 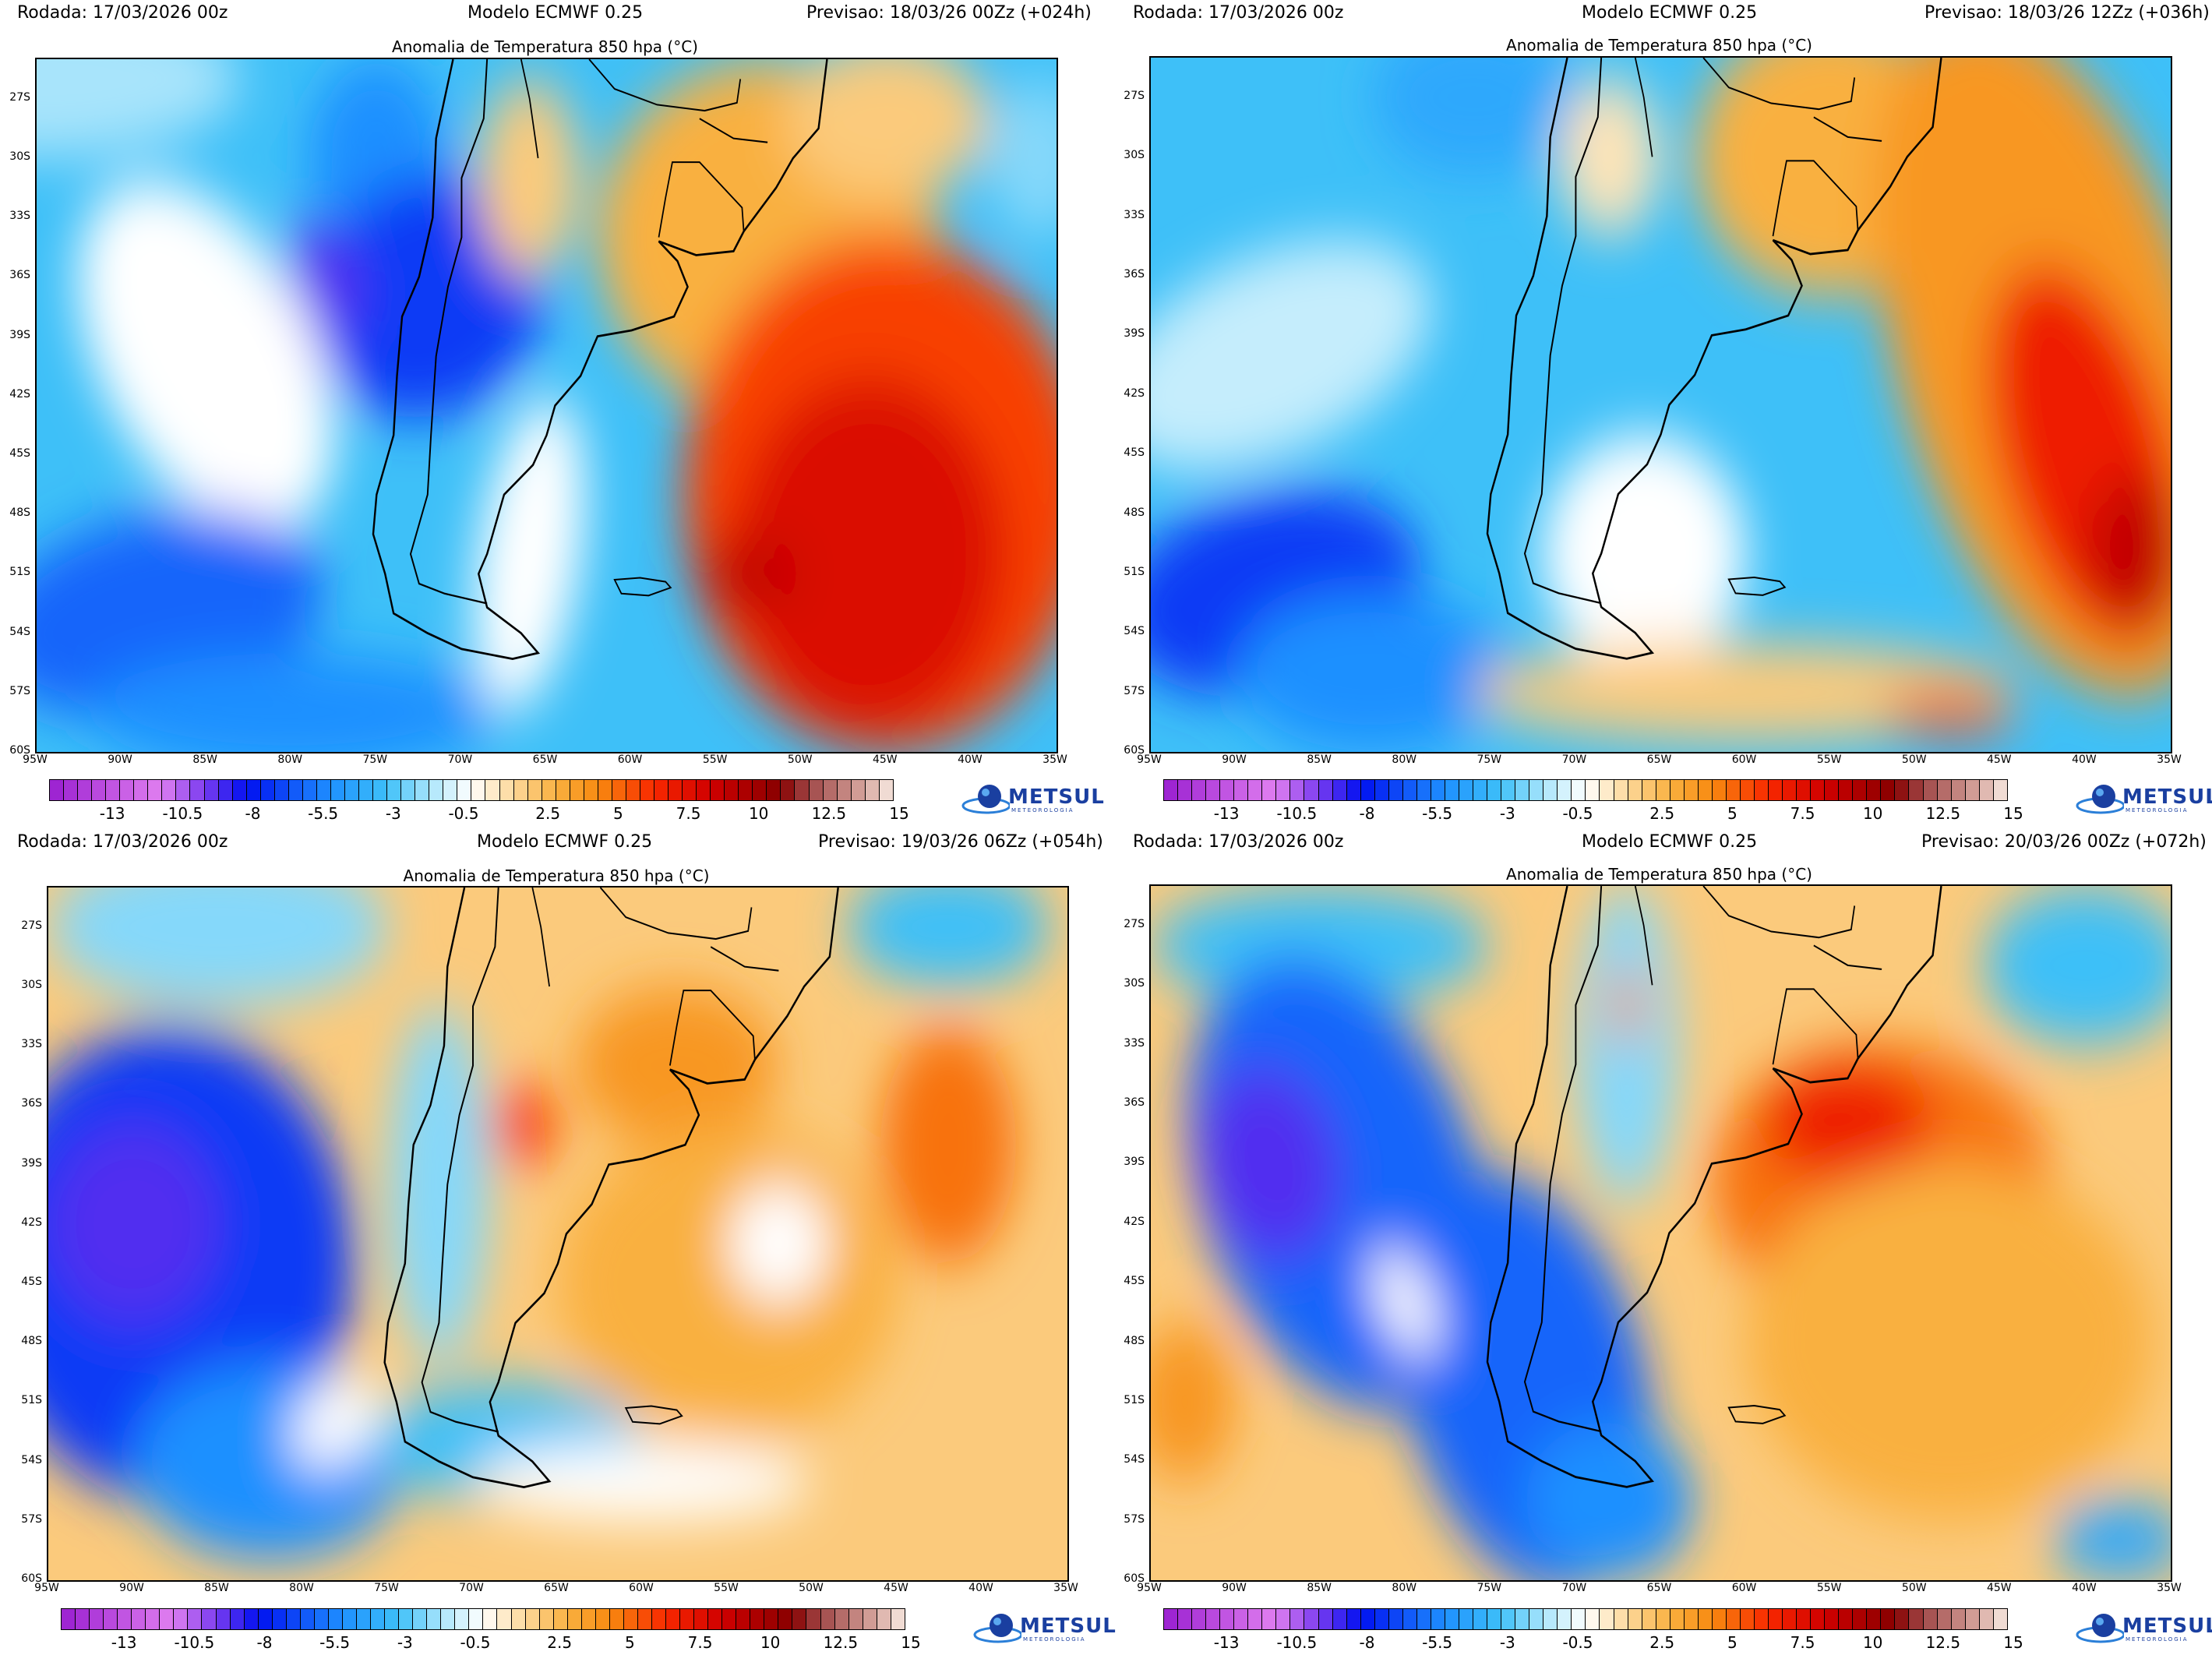 I want to click on longitude-label: 75W, so click(x=386, y=1588).